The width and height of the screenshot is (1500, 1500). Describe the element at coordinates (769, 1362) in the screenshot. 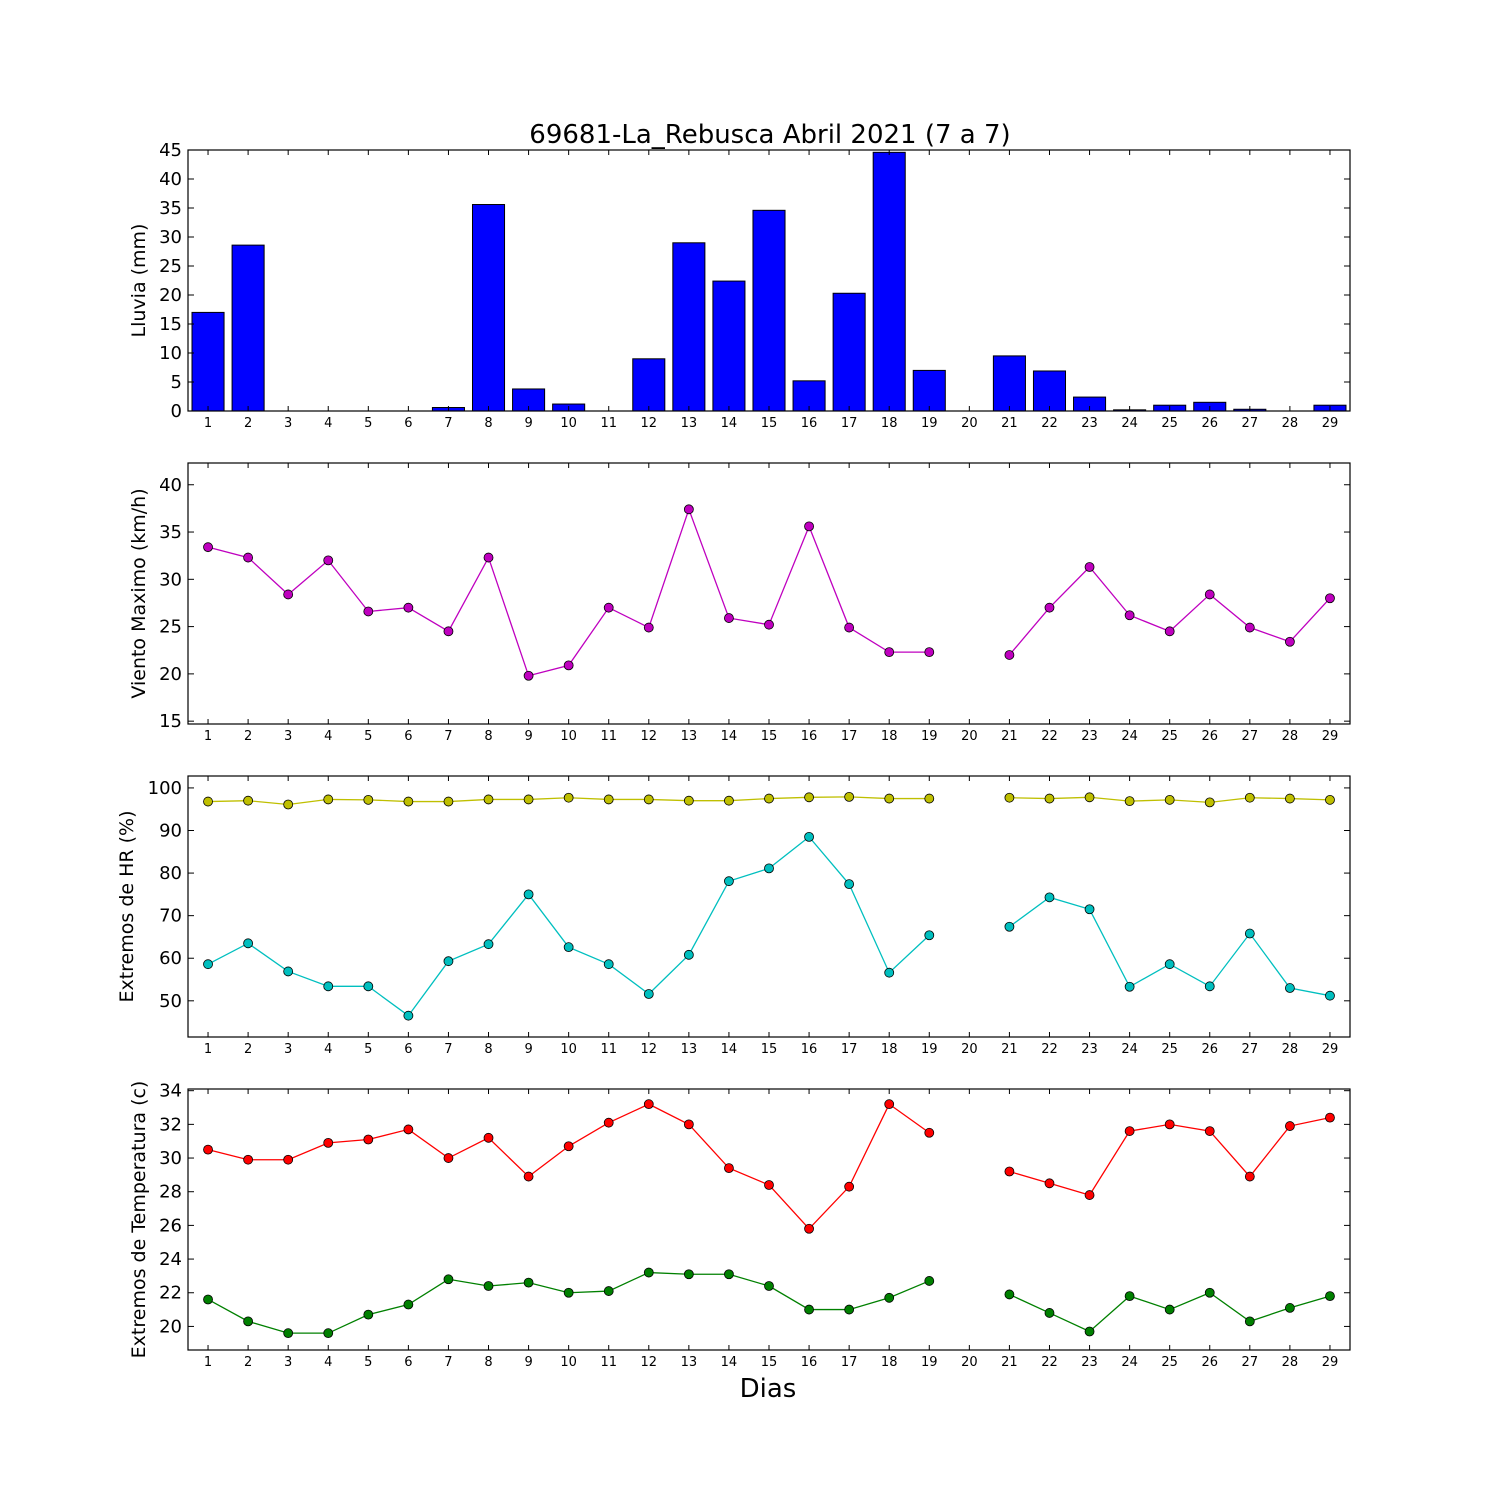

I see `x-tick-label: 15` at that location.